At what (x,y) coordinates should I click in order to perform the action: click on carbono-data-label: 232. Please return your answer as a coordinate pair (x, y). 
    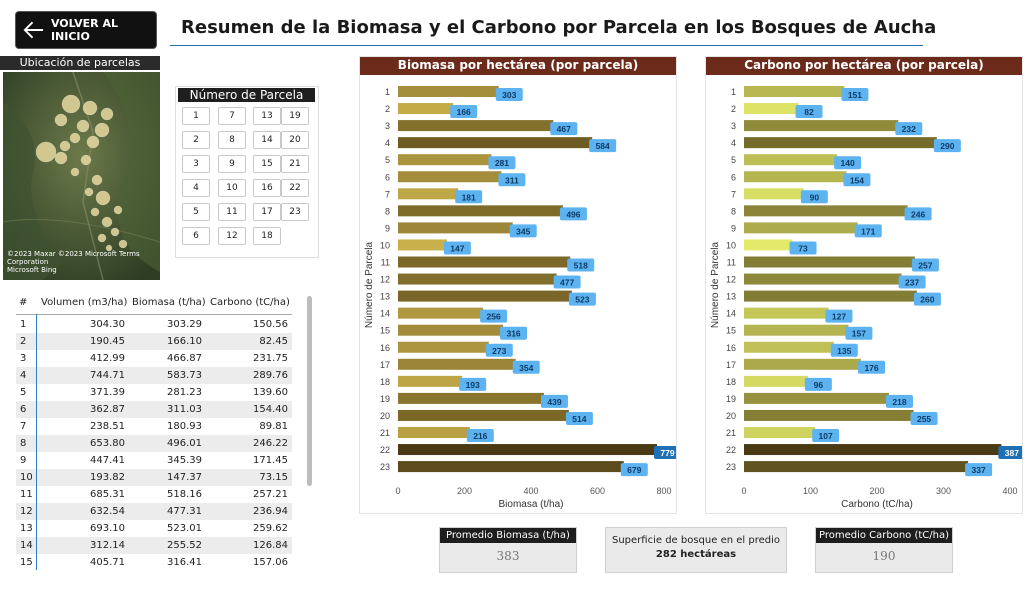
    Looking at the image, I should click on (909, 129).